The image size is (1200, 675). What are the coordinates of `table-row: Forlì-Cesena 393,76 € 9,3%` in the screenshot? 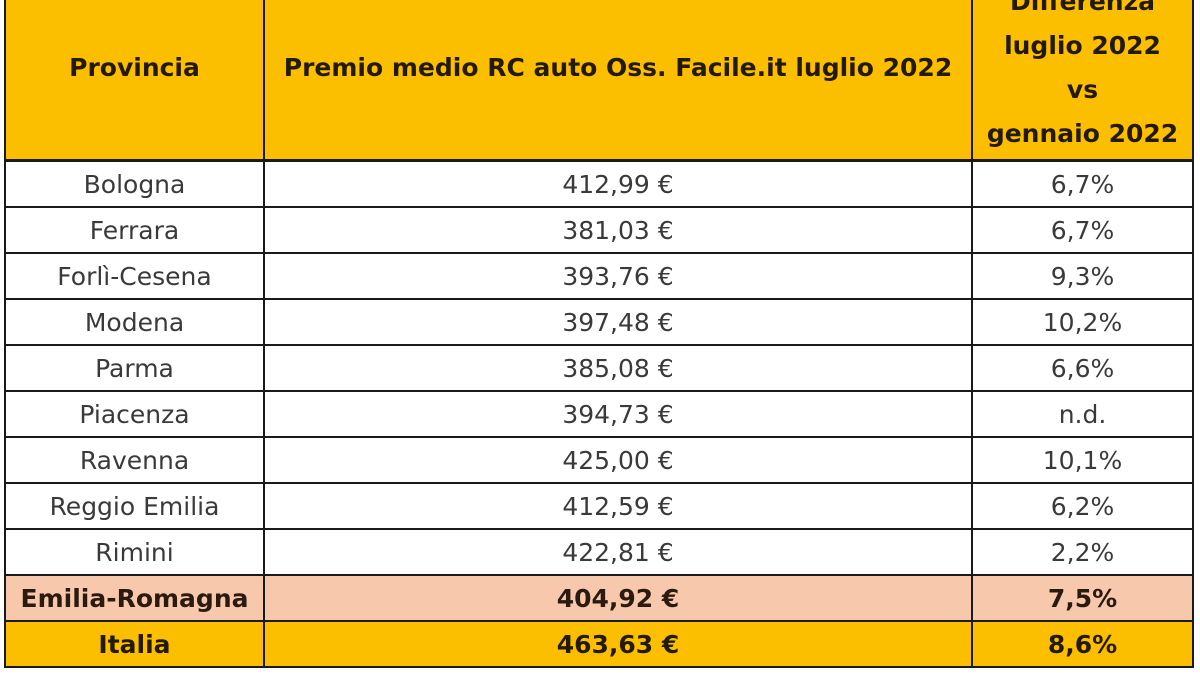 It's located at (599, 276).